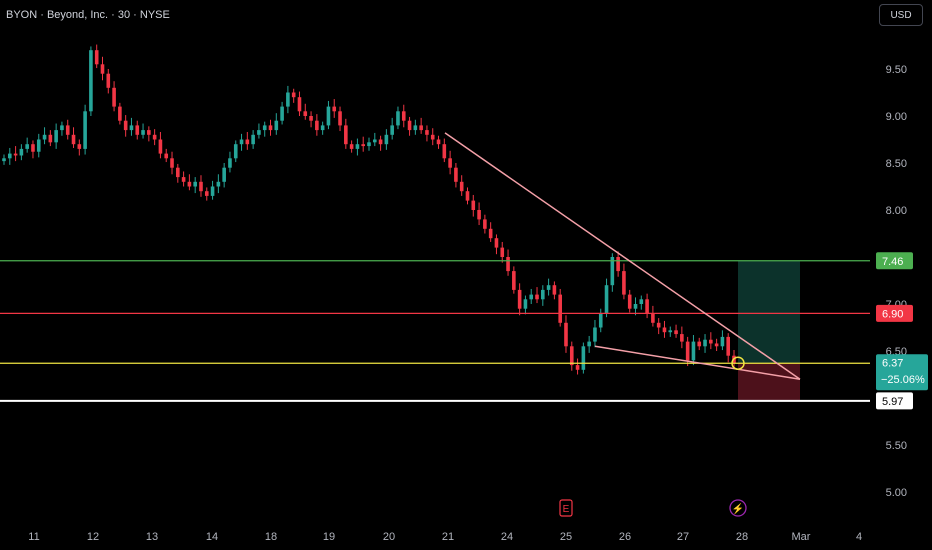 The height and width of the screenshot is (550, 932). I want to click on lightning-event-icon: ⚡, so click(738, 508).